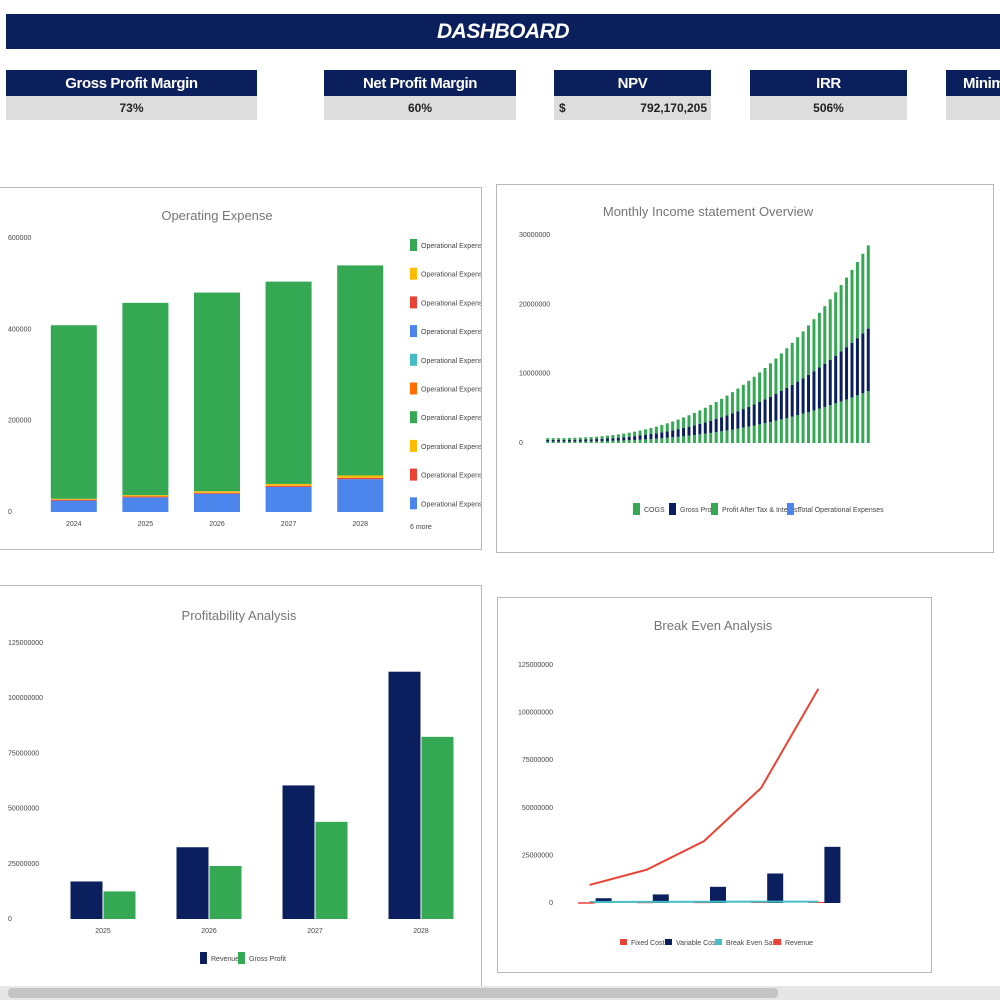 This screenshot has height=1000, width=1000. I want to click on legend-label: Operational Expense 13, so click(451, 332).